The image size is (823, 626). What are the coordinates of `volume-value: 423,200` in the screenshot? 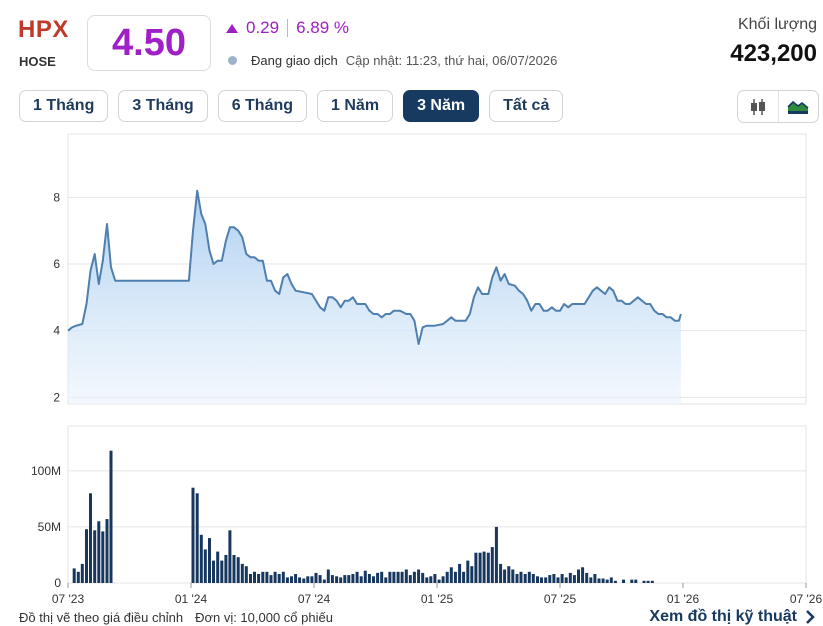 It's located at (773, 53).